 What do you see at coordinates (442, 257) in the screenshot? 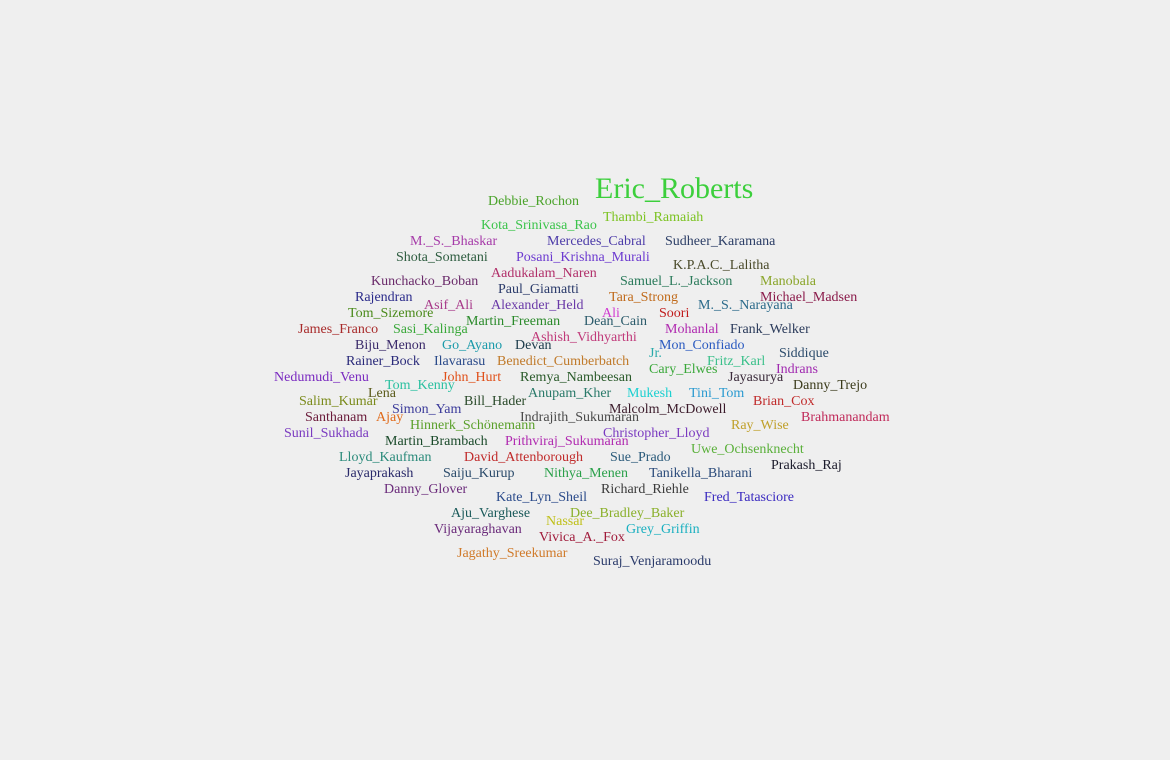
I see `word-shota-sometani: Shota_Sometani` at bounding box center [442, 257].